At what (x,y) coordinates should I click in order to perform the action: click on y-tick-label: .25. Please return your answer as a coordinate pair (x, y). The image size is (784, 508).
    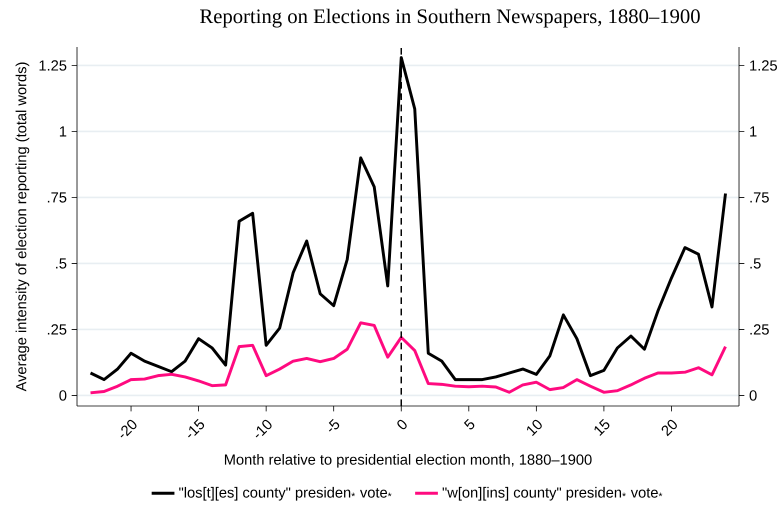
    Looking at the image, I should click on (57, 329).